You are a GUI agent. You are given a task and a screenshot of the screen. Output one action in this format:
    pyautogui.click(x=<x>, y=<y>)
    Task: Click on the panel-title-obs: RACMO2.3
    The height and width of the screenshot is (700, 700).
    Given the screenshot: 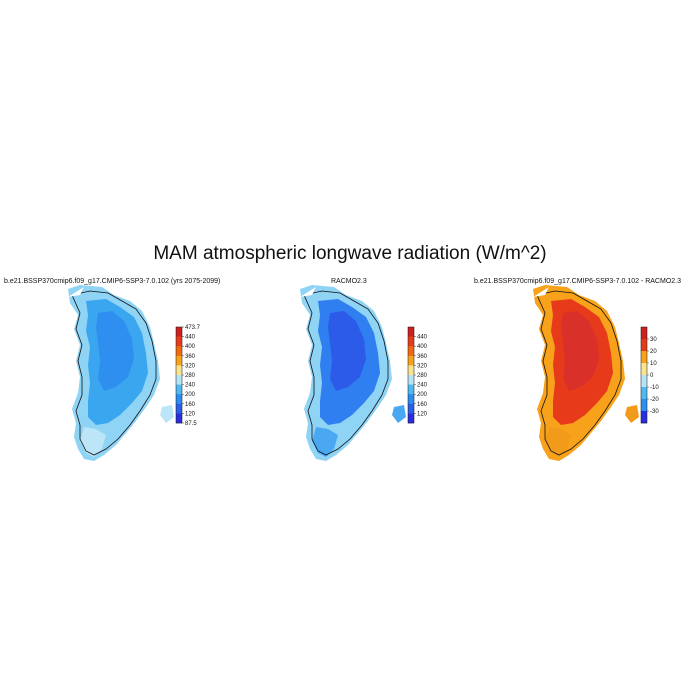 What is the action you would take?
    pyautogui.click(x=349, y=281)
    